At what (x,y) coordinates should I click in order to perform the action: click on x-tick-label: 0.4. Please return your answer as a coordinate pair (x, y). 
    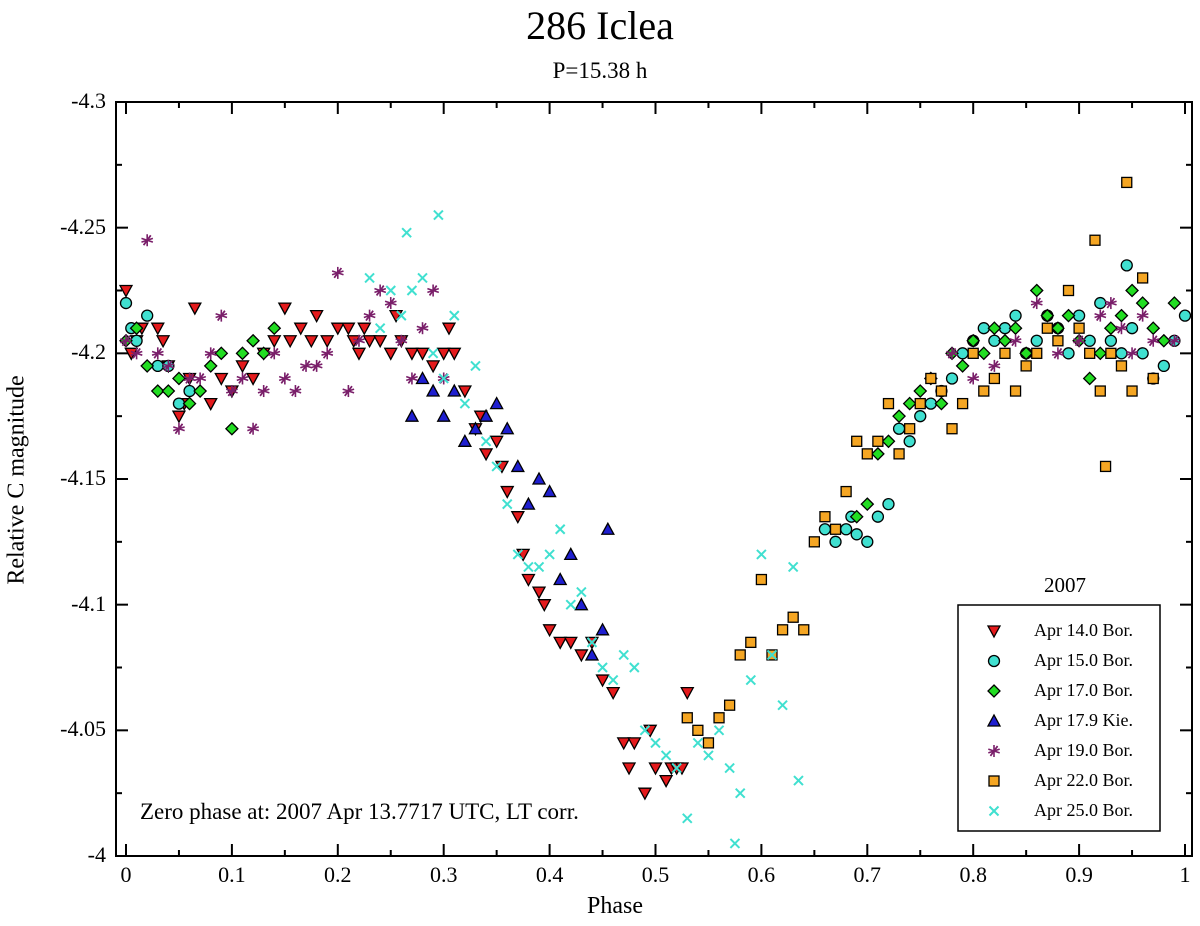
    Looking at the image, I should click on (549, 874).